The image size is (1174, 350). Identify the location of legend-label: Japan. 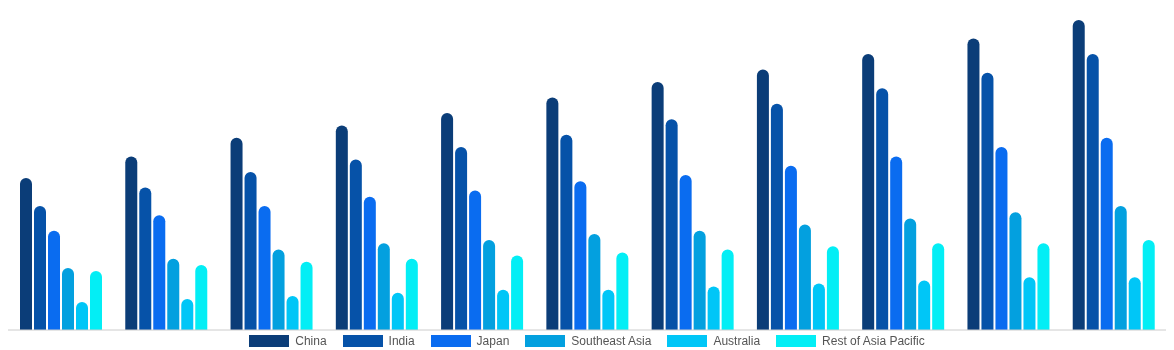
(493, 341).